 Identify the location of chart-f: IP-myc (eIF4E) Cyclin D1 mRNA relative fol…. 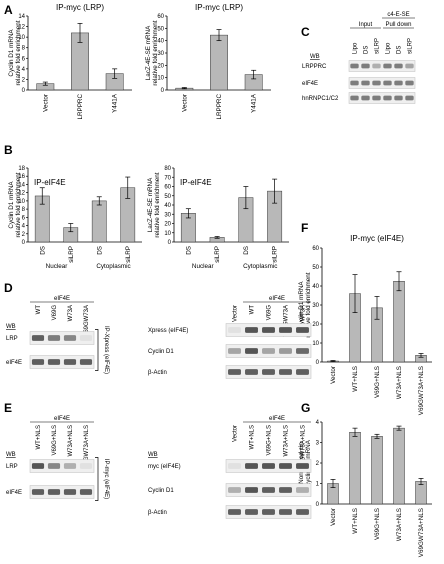
(365, 324).